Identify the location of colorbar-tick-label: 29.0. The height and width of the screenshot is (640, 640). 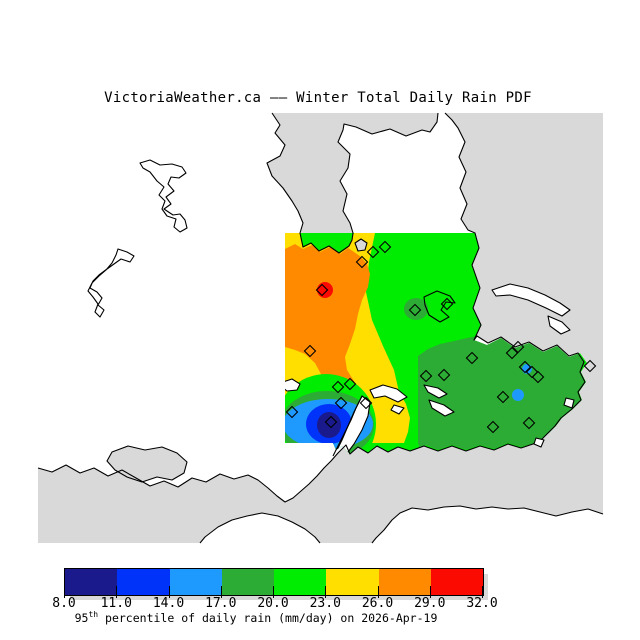
(430, 603).